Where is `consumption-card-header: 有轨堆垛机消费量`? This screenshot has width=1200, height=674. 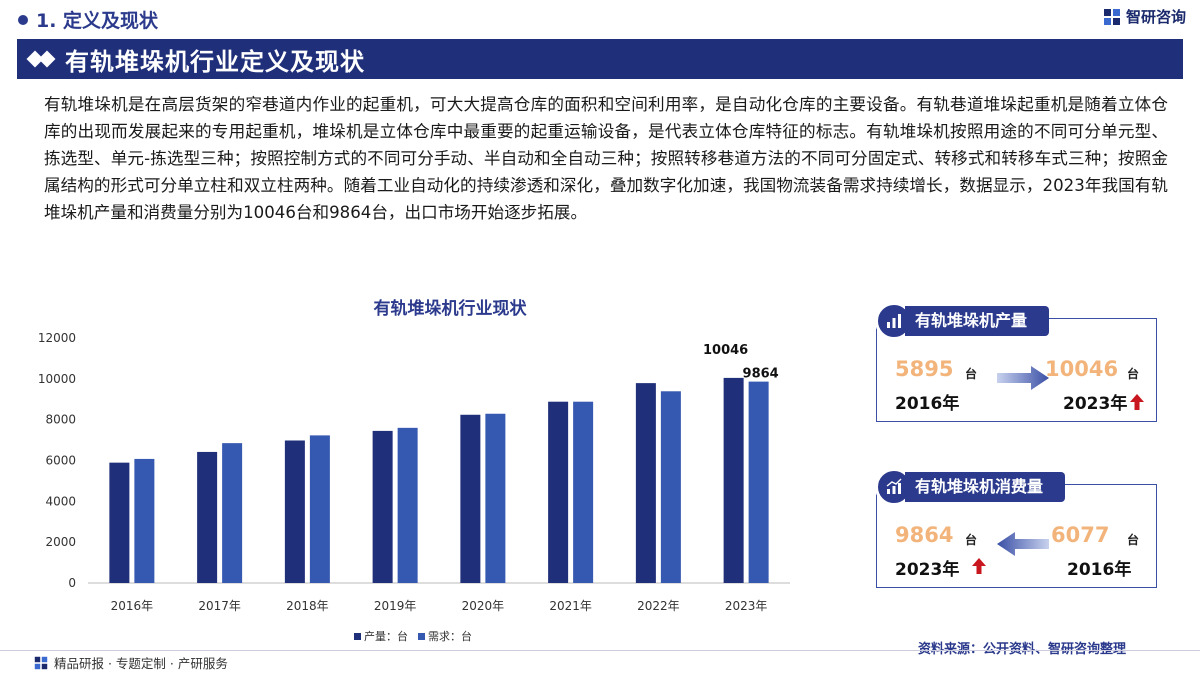
consumption-card-header: 有轨堆垛机消费量 is located at coordinates (970, 487).